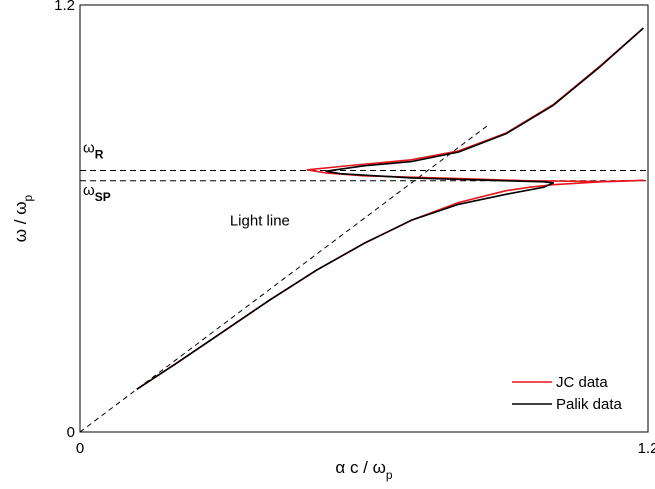 The image size is (655, 489). Describe the element at coordinates (646, 448) in the screenshot. I see `x-tick-label: 1.2` at that location.